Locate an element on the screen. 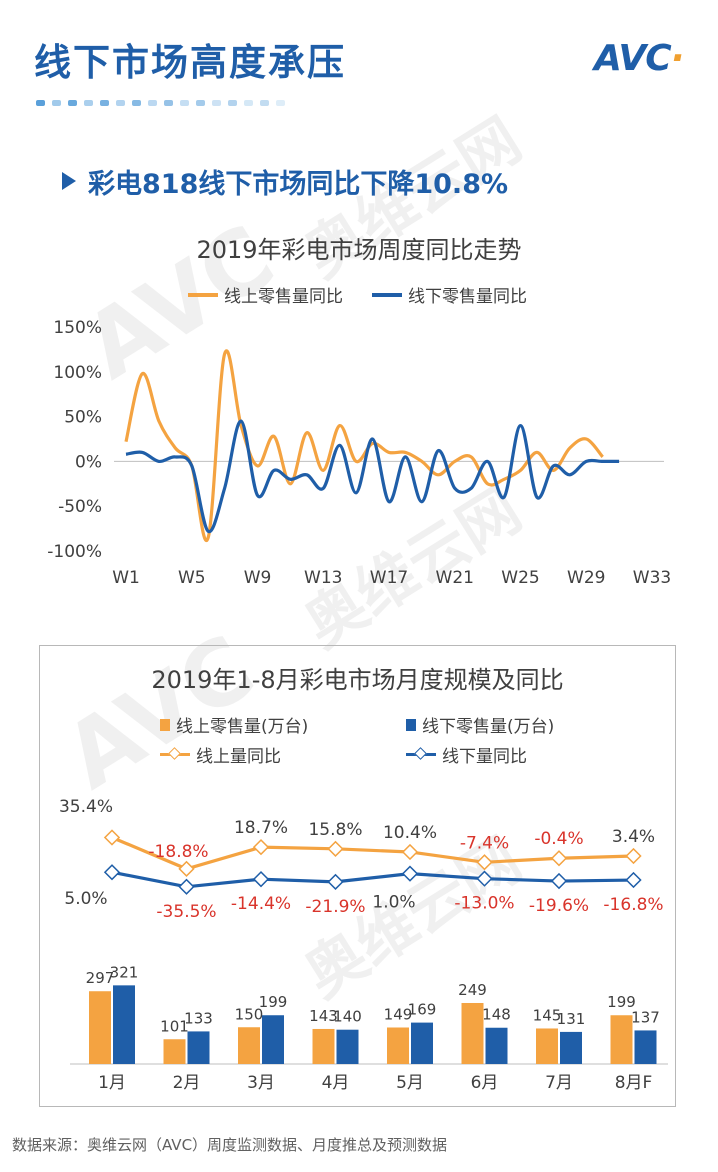 Image resolution: width=718 pixels, height=1172 pixels. month-label: 6月 is located at coordinates (485, 1083).